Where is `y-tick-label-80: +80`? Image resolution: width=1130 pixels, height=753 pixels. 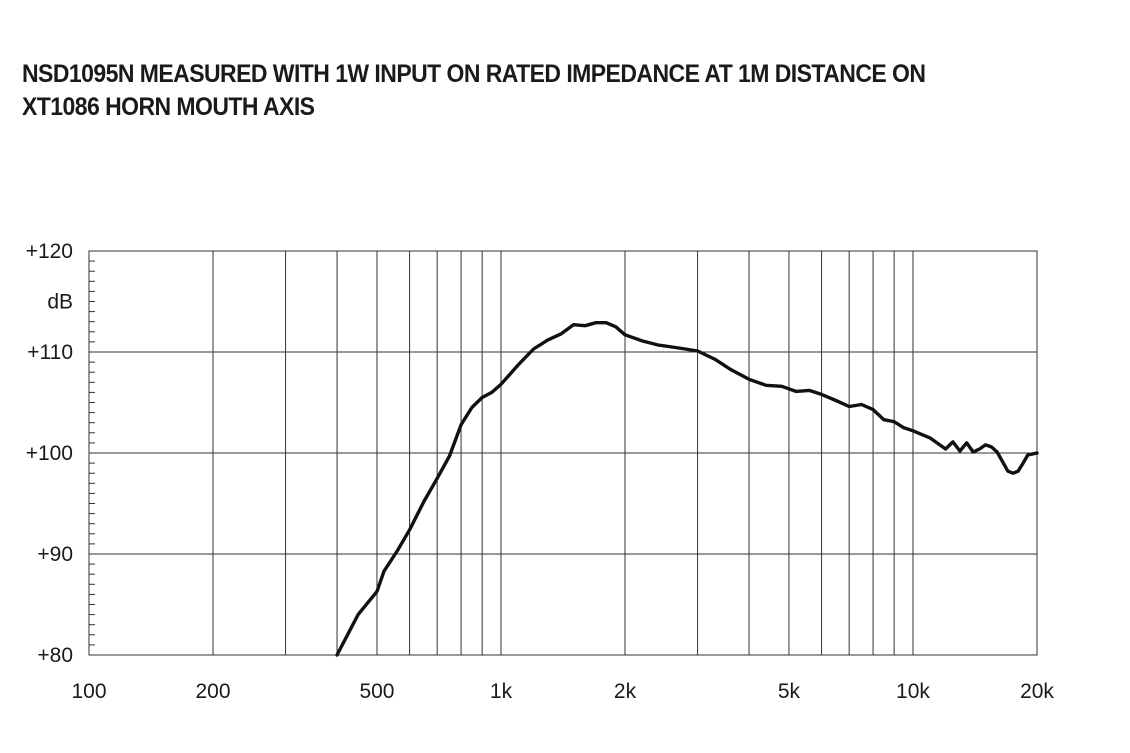
y-tick-label-80: +80 is located at coordinates (55, 655).